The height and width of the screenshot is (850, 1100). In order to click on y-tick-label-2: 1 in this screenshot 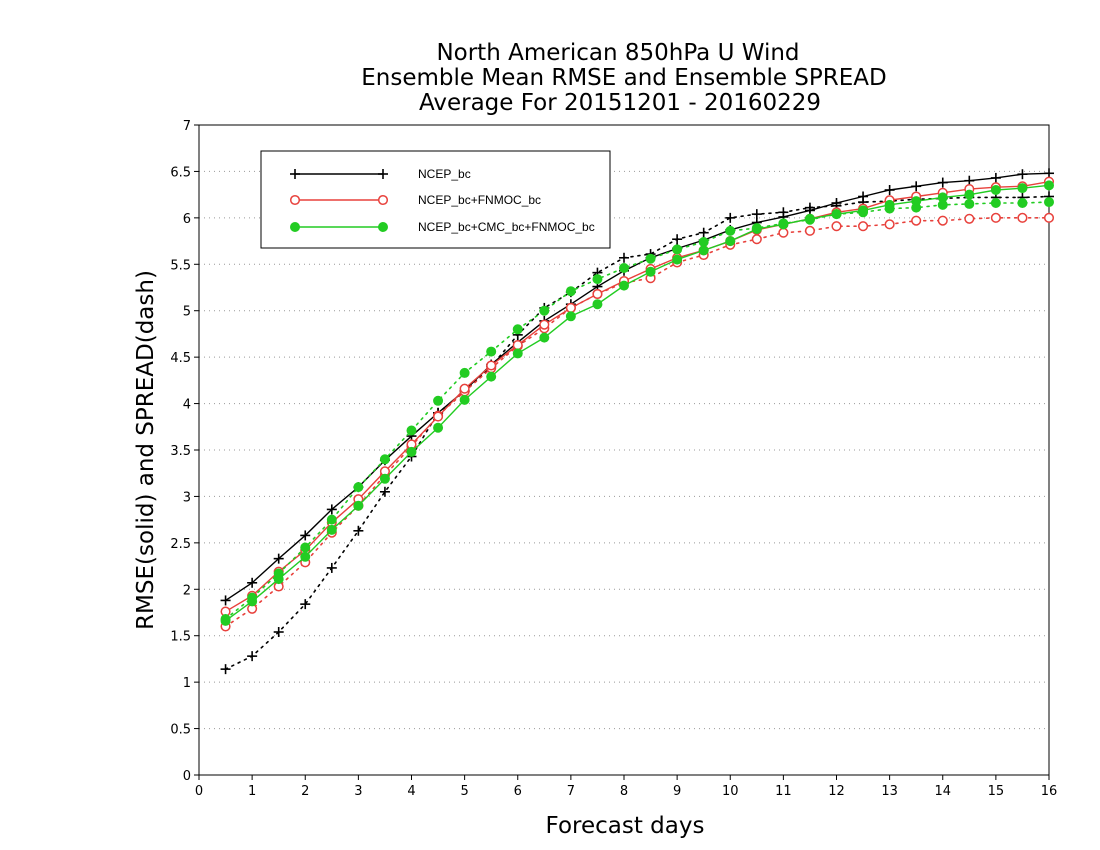, I will do `click(187, 683)`.